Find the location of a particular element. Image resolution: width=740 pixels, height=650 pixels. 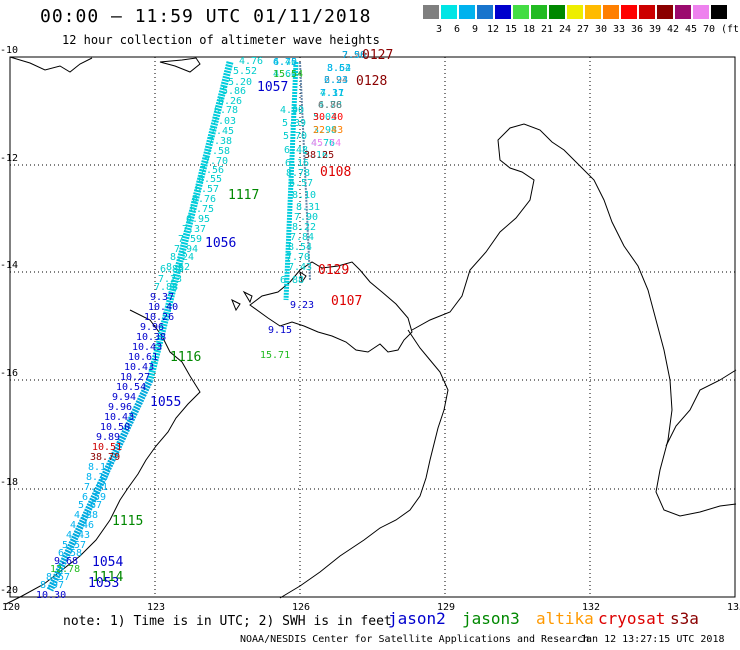

swh-readout: 6.85 is located at coordinates (172, 269).